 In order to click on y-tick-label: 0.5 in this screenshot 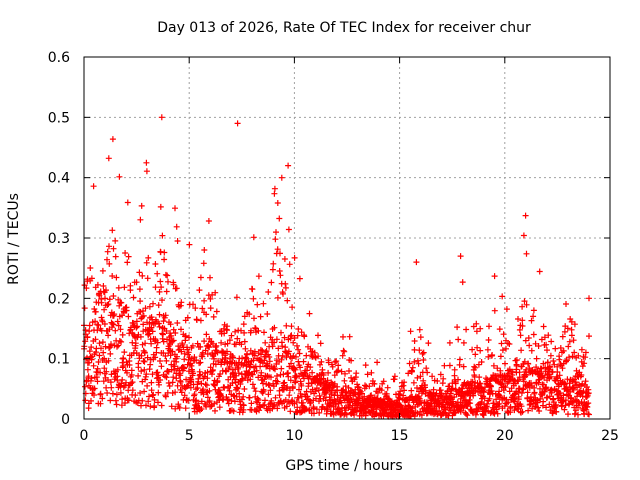, I will do `click(59, 118)`.